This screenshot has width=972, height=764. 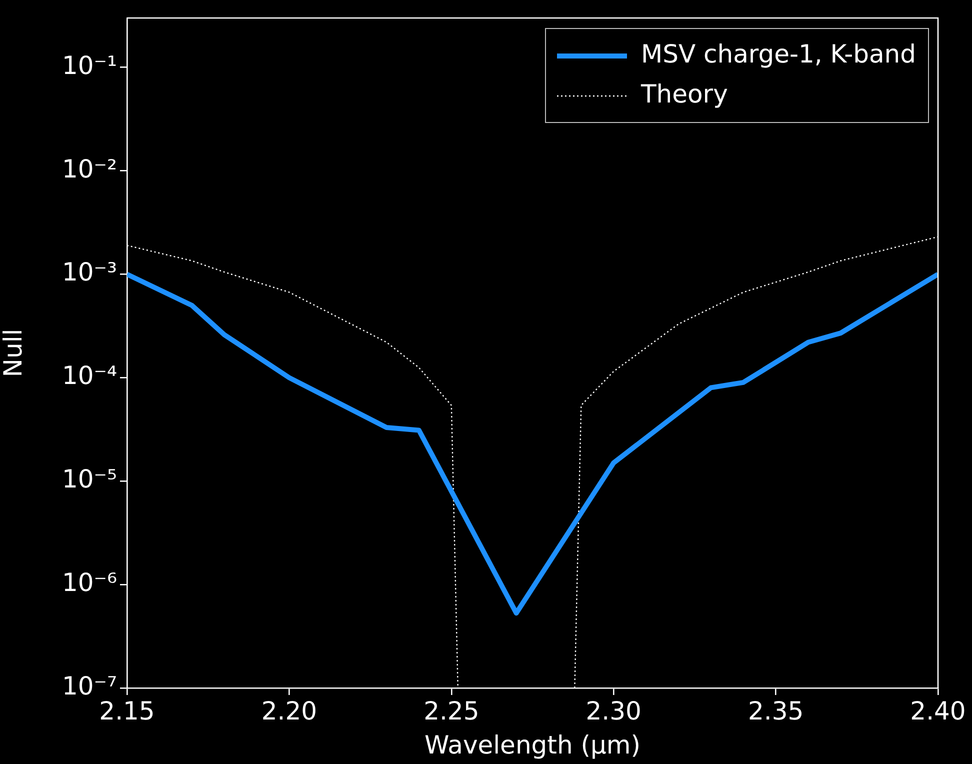 I want to click on legend-label: Theory, so click(x=684, y=94).